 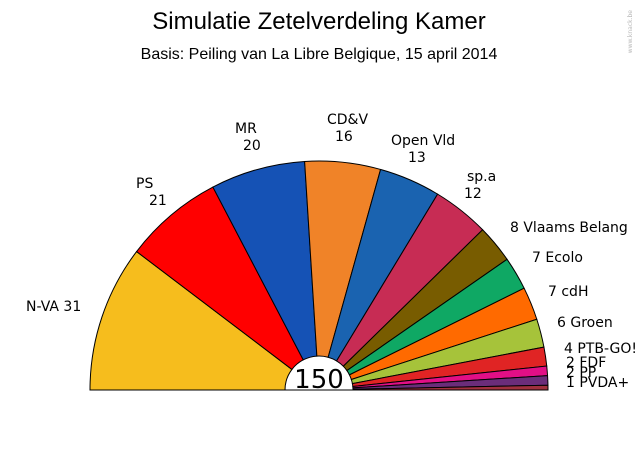 I want to click on seat-slice-mr, so click(x=265, y=260).